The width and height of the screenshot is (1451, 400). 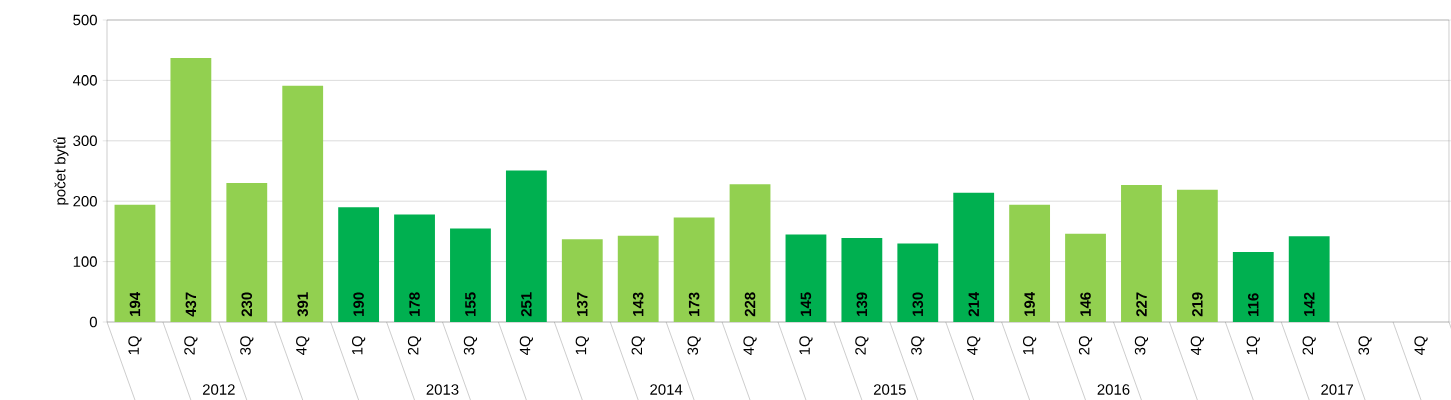 I want to click on text: 2012, so click(x=218, y=389).